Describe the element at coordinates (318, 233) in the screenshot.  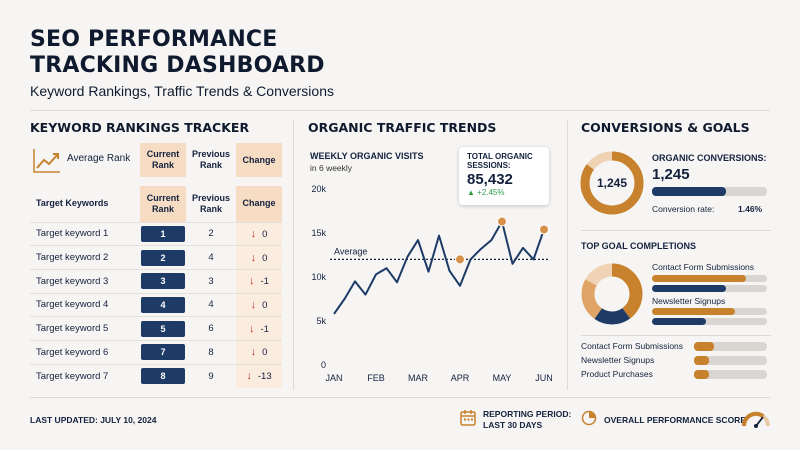
I see `y-tick-label: 15k` at that location.